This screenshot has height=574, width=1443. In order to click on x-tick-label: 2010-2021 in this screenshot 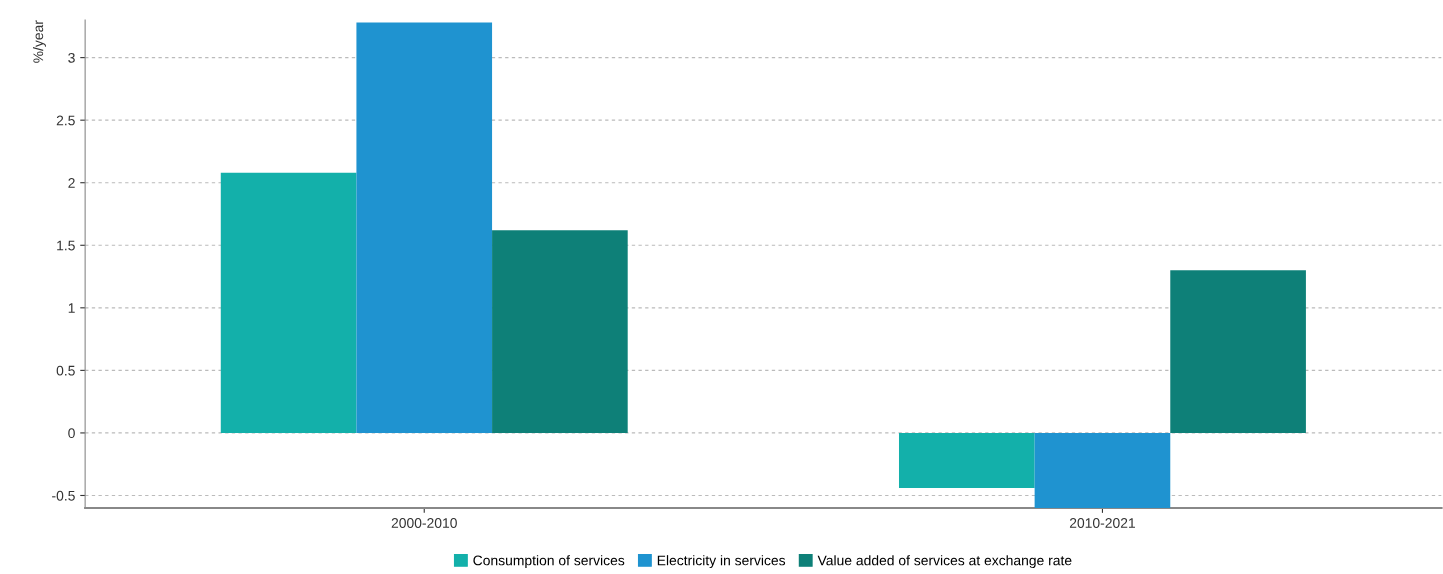, I will do `click(1102, 523)`.